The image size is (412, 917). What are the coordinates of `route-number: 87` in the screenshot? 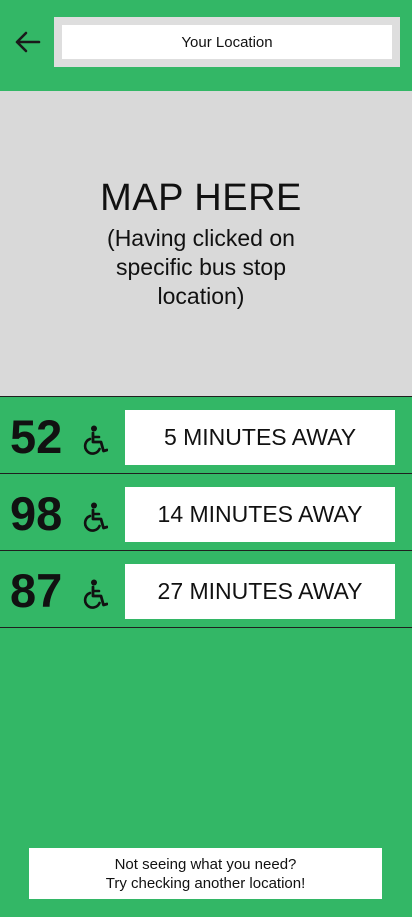 It's located at (36, 590).